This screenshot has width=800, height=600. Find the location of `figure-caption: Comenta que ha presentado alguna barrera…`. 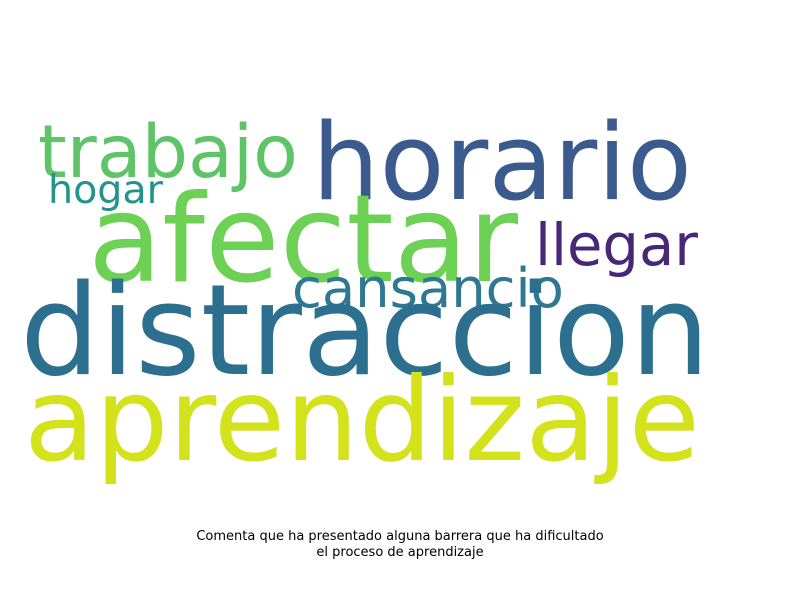

figure-caption: Comenta que ha presentado alguna barrera… is located at coordinates (400, 545).